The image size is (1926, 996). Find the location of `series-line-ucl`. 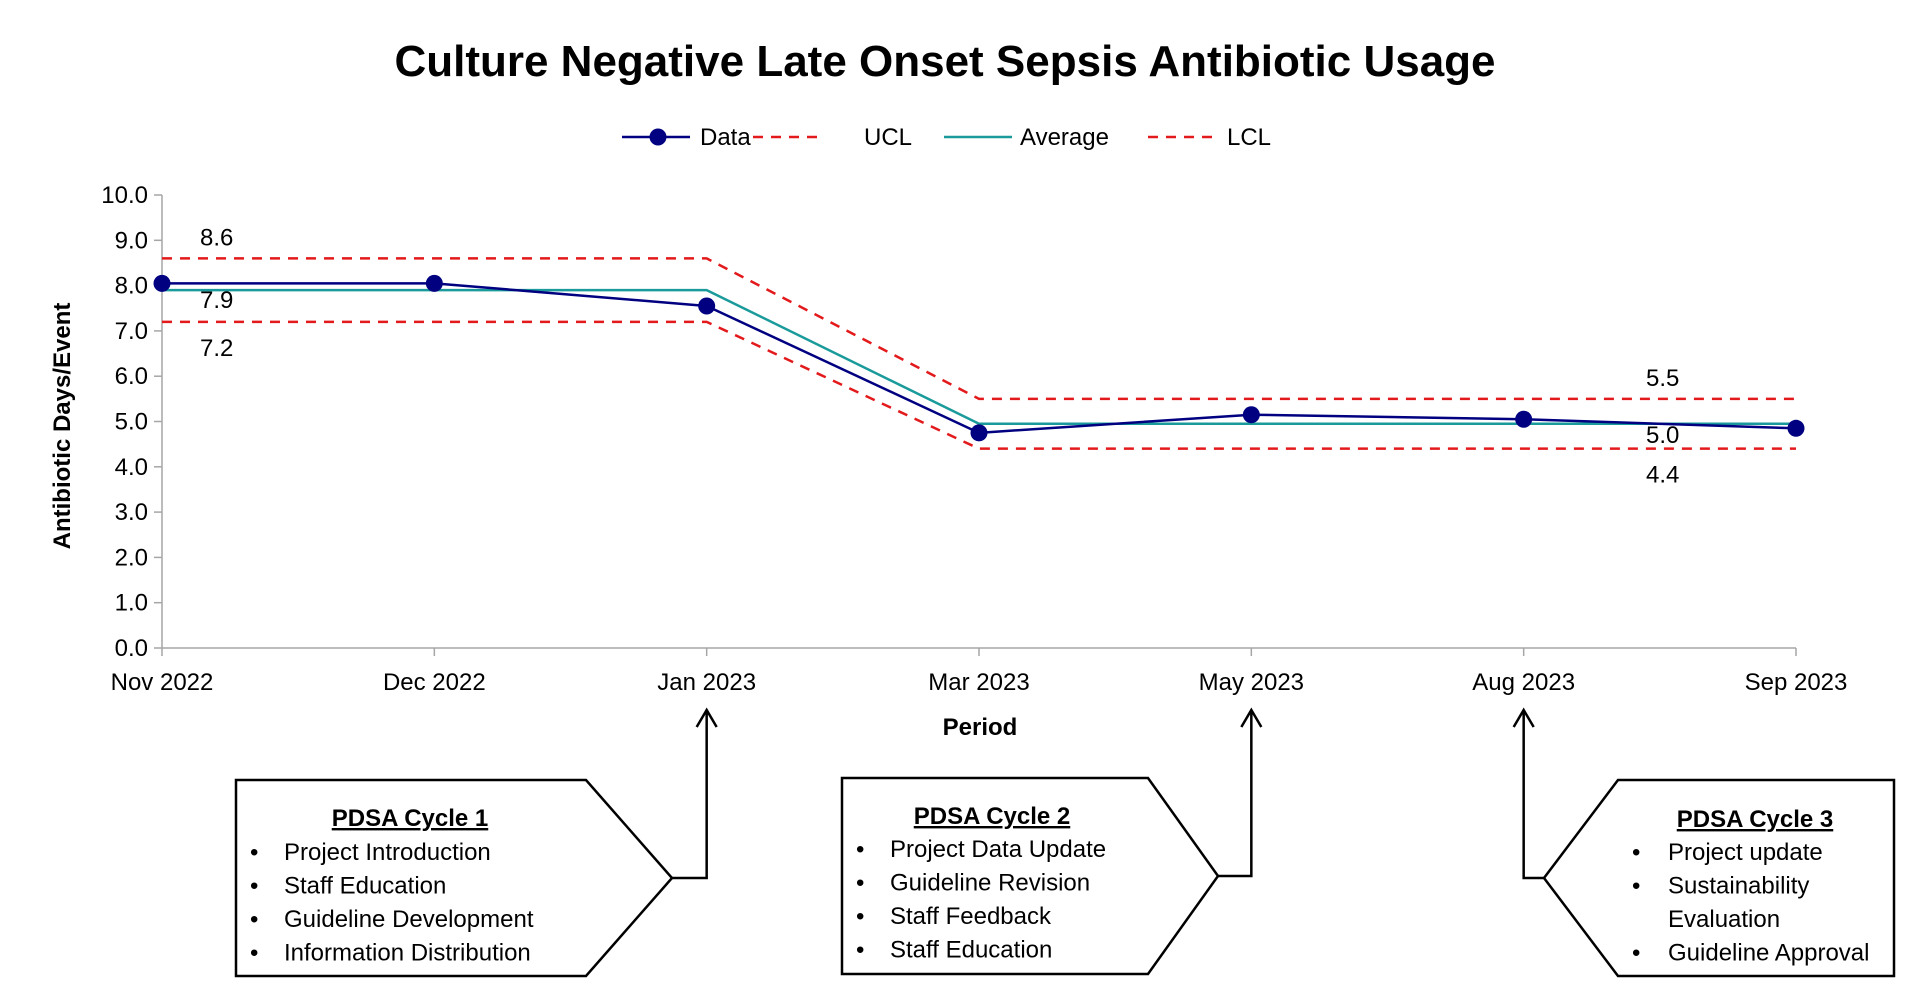

series-line-ucl is located at coordinates (979, 329).